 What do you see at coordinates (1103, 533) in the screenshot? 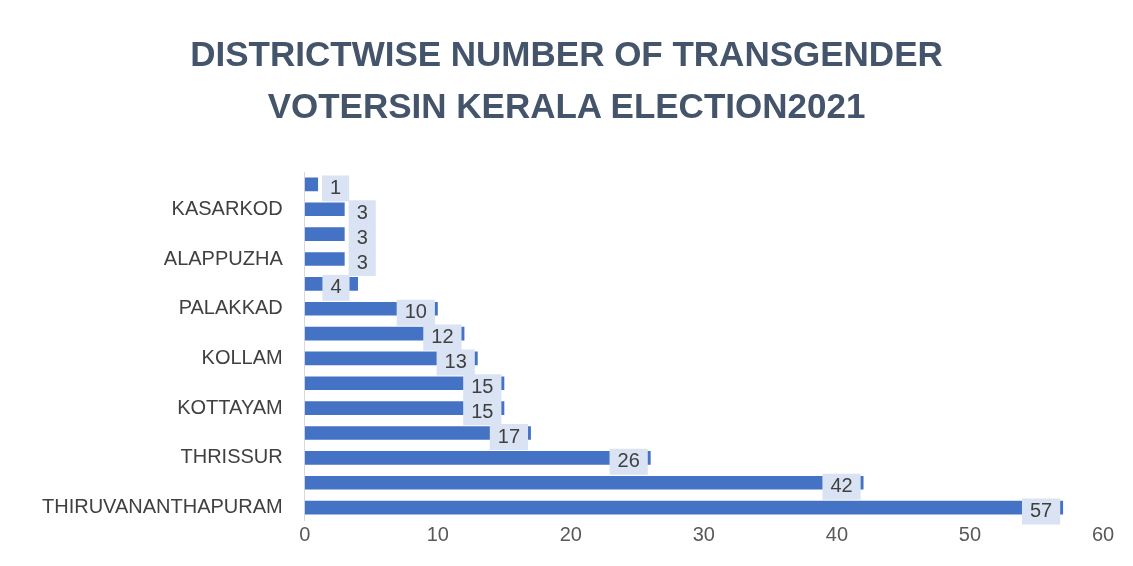
I see `x-tick-label: 60` at bounding box center [1103, 533].